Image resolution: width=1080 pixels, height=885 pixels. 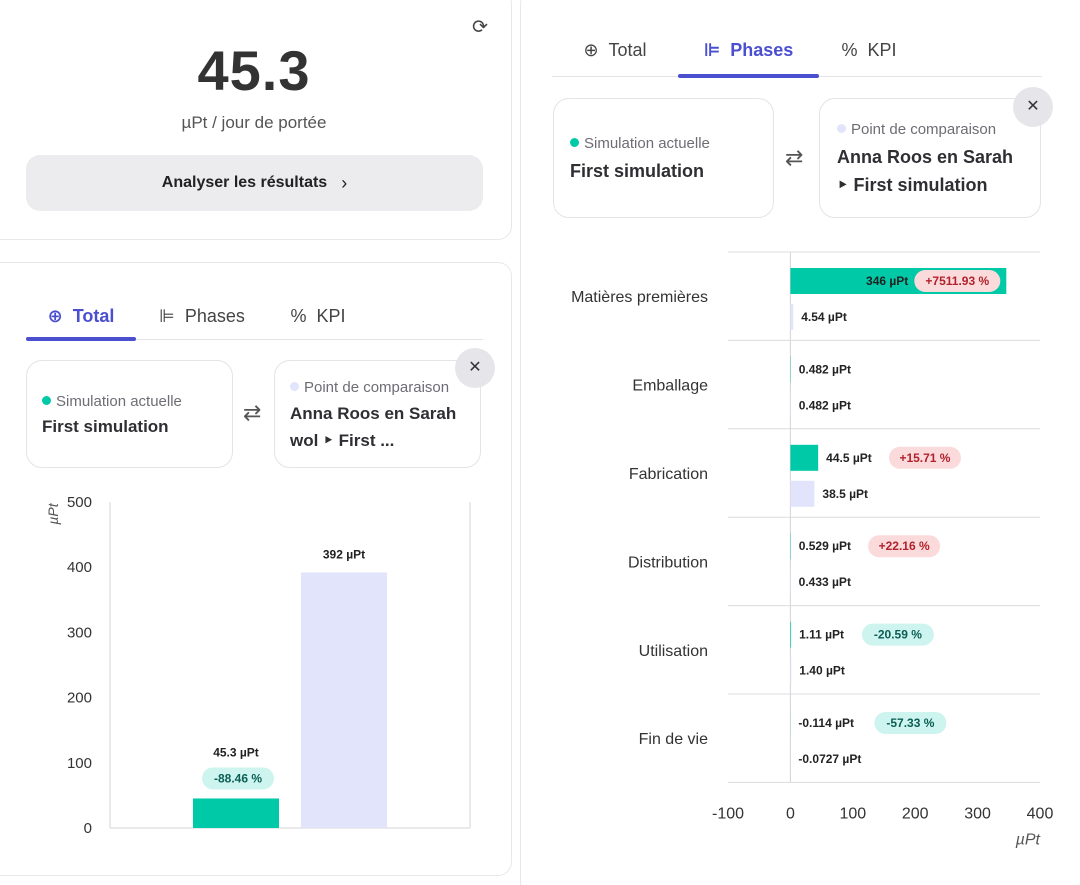 I want to click on category-label: Utilisation, so click(x=673, y=651).